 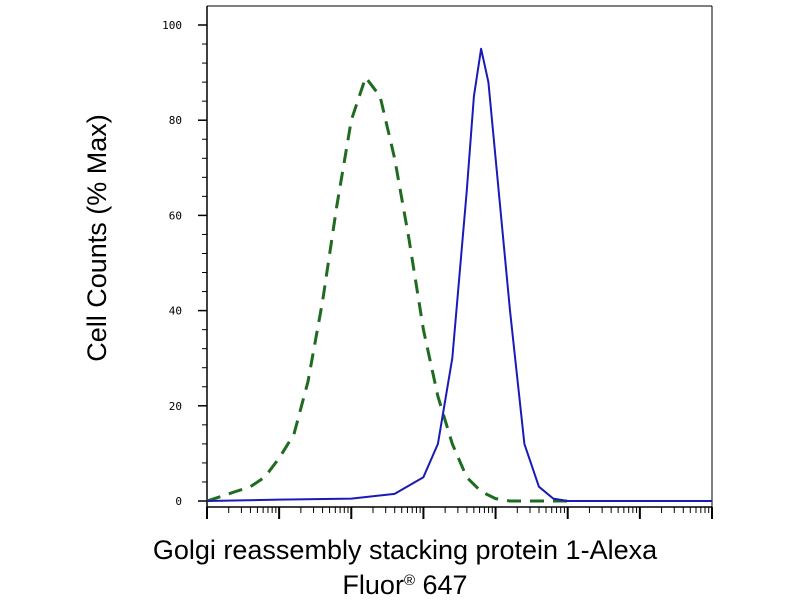 I want to click on y-tick-label: 40, so click(x=175, y=311).